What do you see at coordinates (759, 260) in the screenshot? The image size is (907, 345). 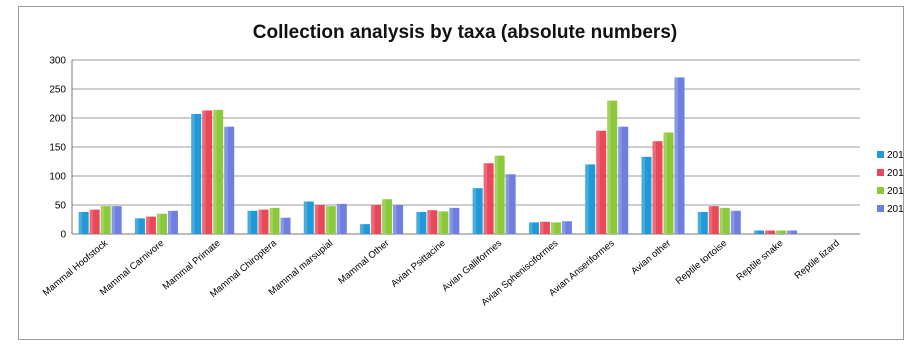 I see `x-category-label: Reptile snake` at bounding box center [759, 260].